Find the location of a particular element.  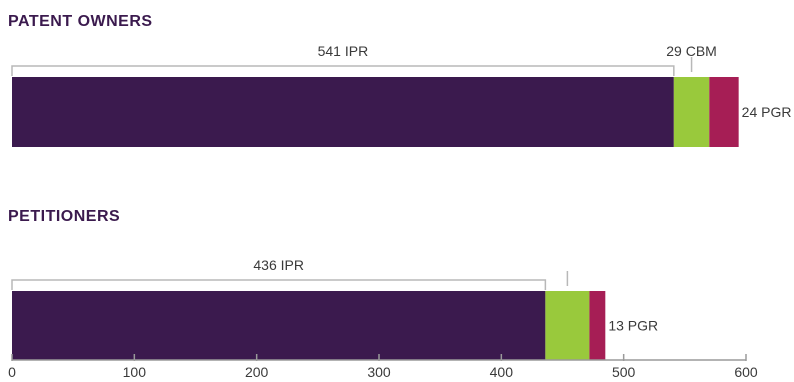

ipr-label: 541 IPR is located at coordinates (343, 51).